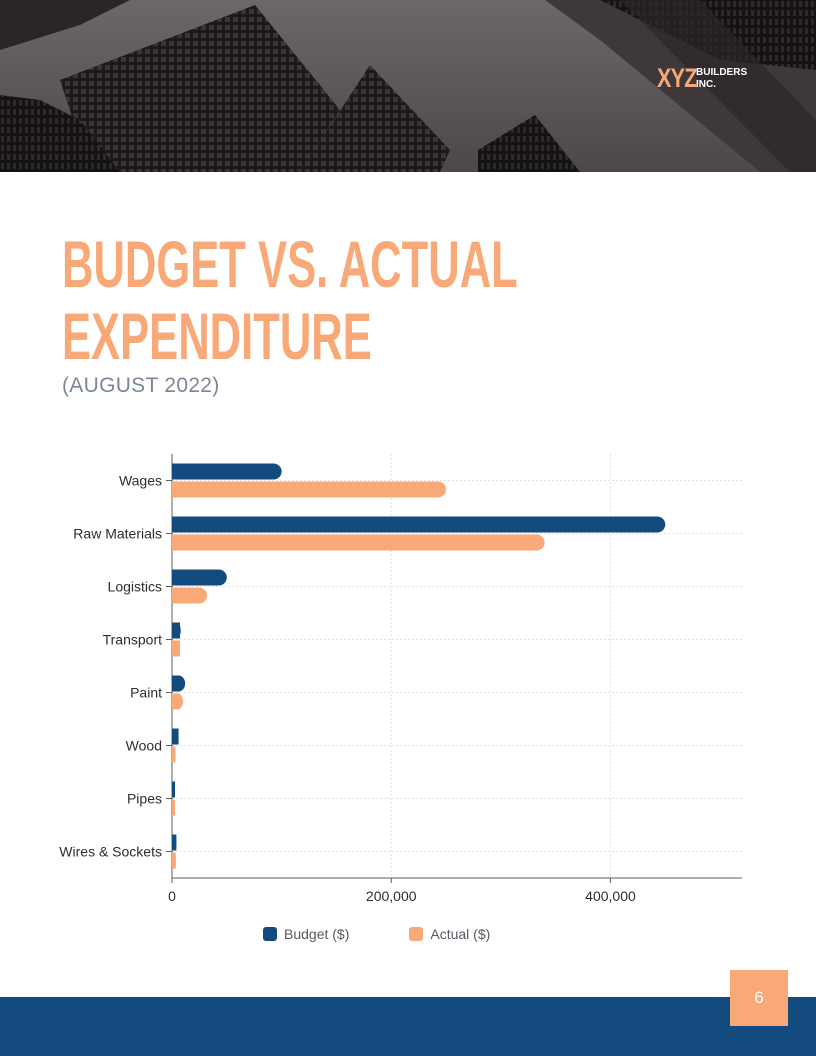 Image resolution: width=816 pixels, height=1056 pixels. I want to click on legend-item-budget: Budget ($), so click(306, 934).